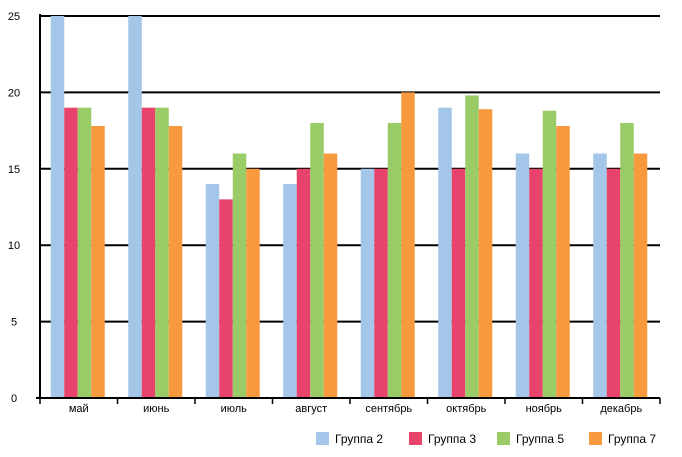 The height and width of the screenshot is (457, 682). Describe the element at coordinates (540, 439) in the screenshot. I see `legend-label: Группа 5` at that location.